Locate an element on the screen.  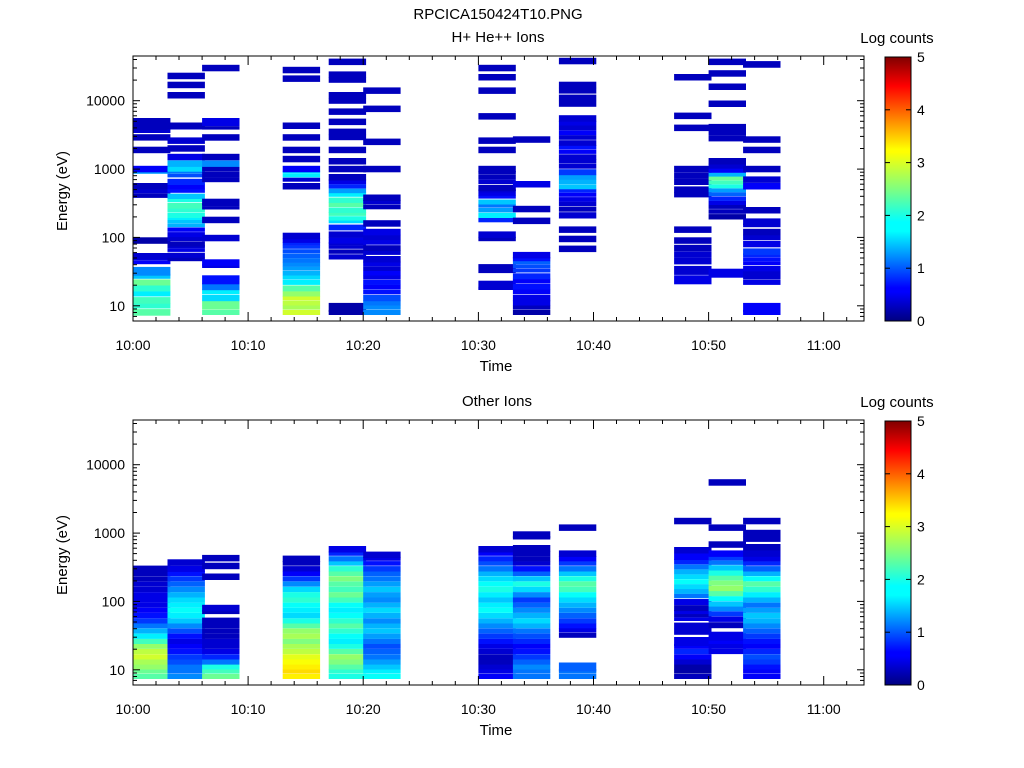
colorbar-label: Log counts is located at coordinates (896, 38).